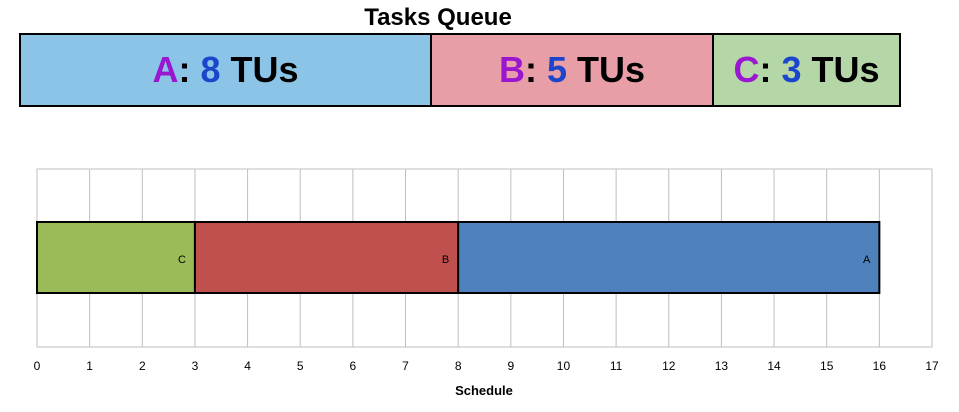 The image size is (959, 412). I want to click on x-tick-label: 12, so click(669, 366).